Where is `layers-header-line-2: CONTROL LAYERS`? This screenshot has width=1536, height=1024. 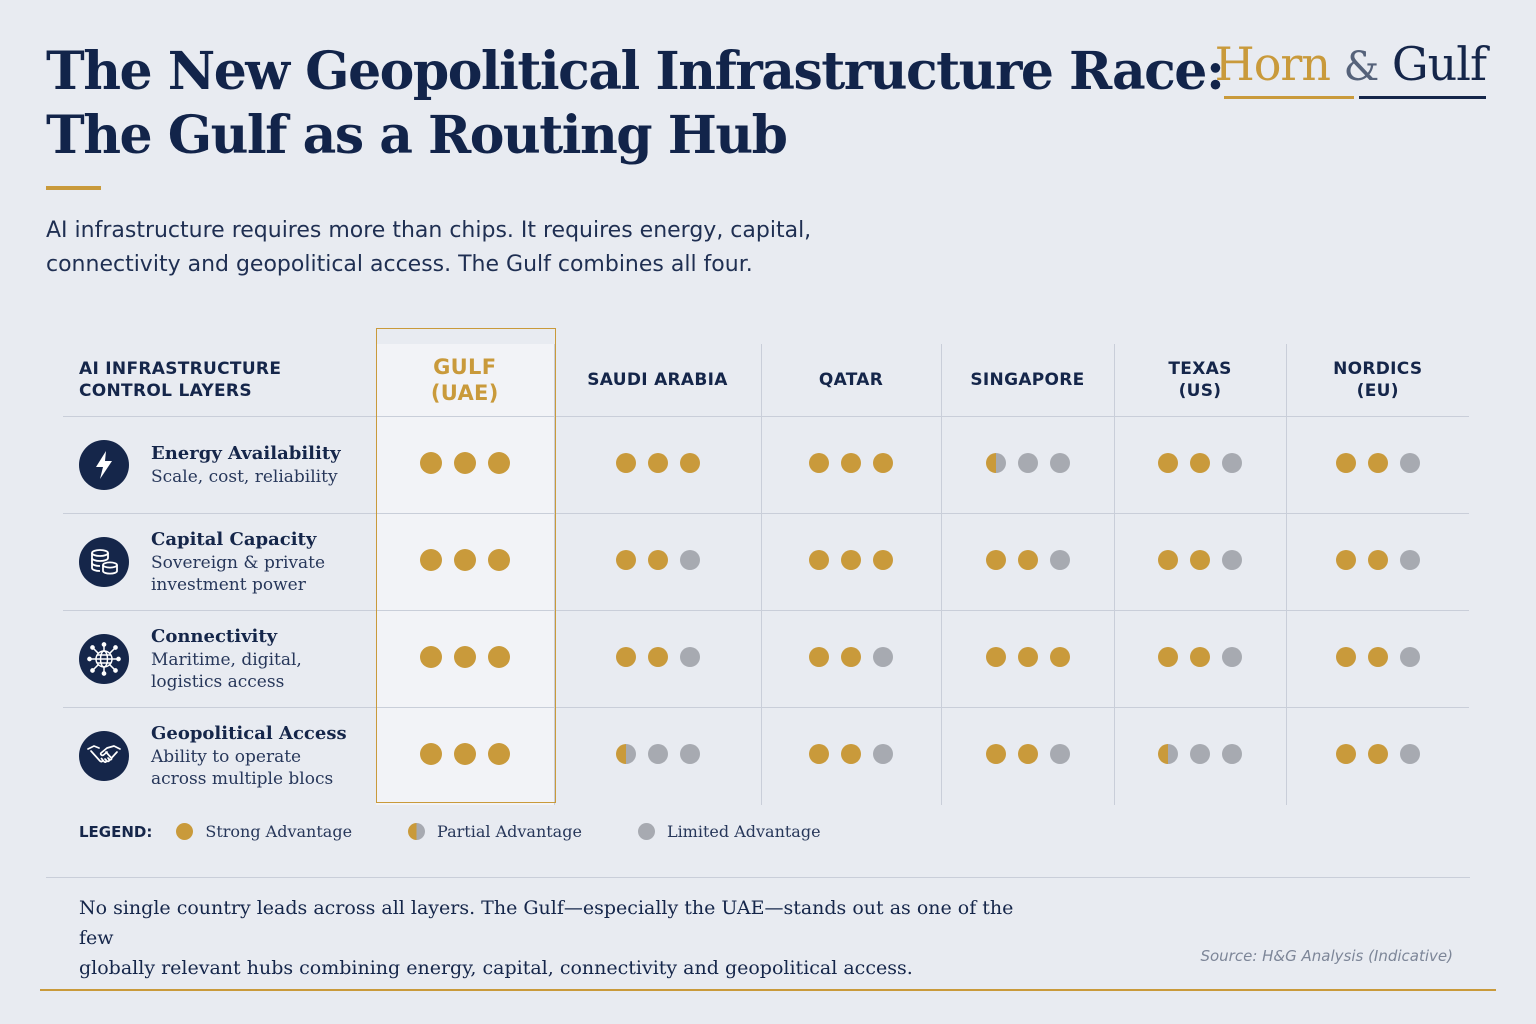 layers-header-line-2: CONTROL LAYERS is located at coordinates (165, 391).